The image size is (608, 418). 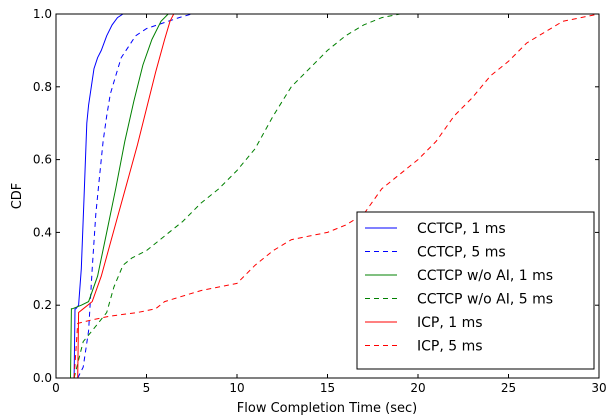 What do you see at coordinates (461, 229) in the screenshot?
I see `legend-label-0: CCTCP, 1 ms` at bounding box center [461, 229].